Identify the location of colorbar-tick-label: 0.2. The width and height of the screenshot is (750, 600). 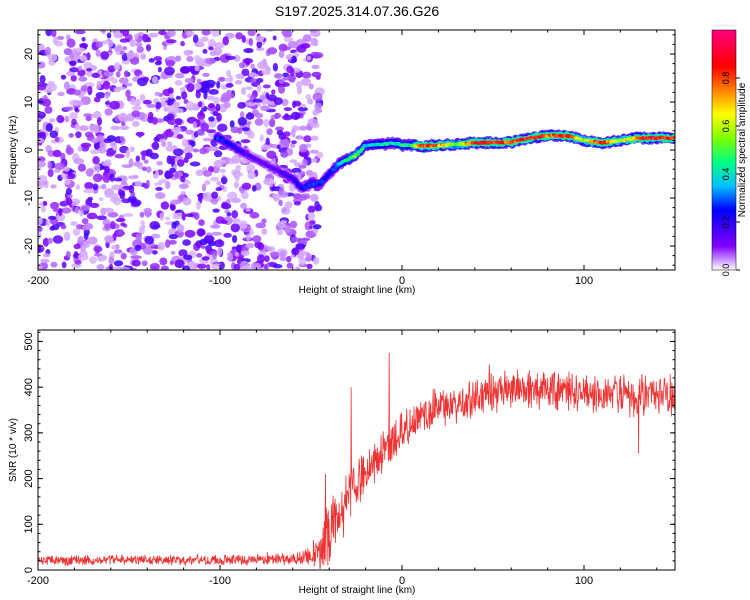
(726, 222).